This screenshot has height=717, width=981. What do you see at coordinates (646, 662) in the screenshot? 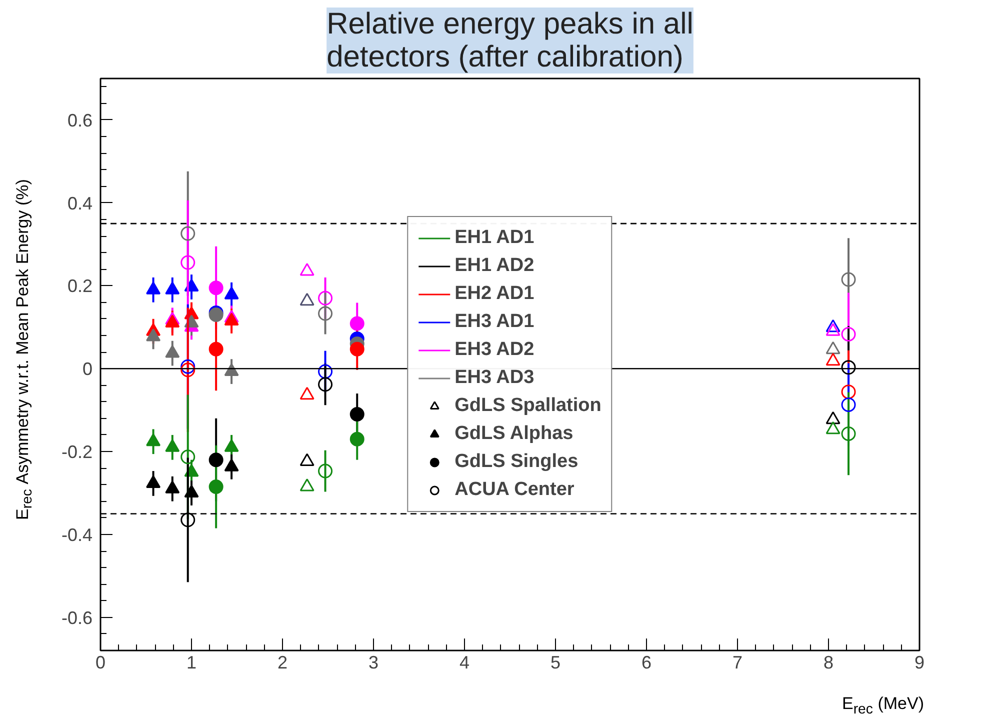
I see `x-tick-label: 6` at bounding box center [646, 662].